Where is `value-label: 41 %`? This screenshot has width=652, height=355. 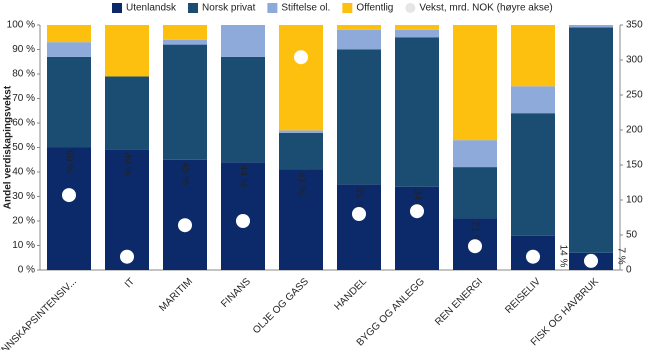
value-label: 41 % is located at coordinates (300, 183).